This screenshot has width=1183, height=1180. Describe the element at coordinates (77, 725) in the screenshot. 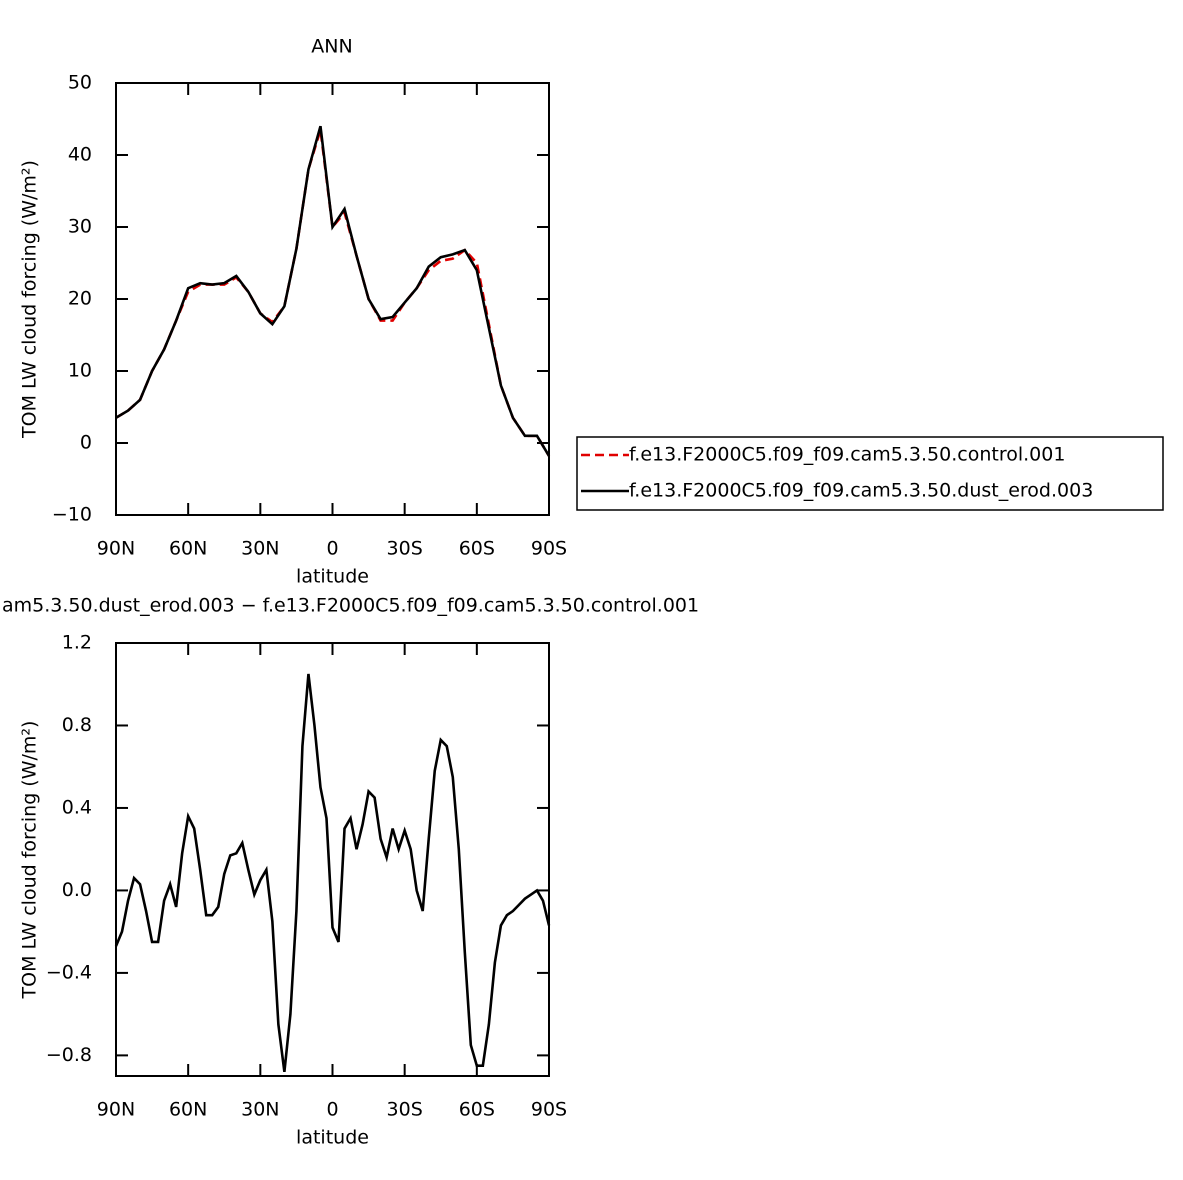

I see `y-tick-label: 0.8` at that location.